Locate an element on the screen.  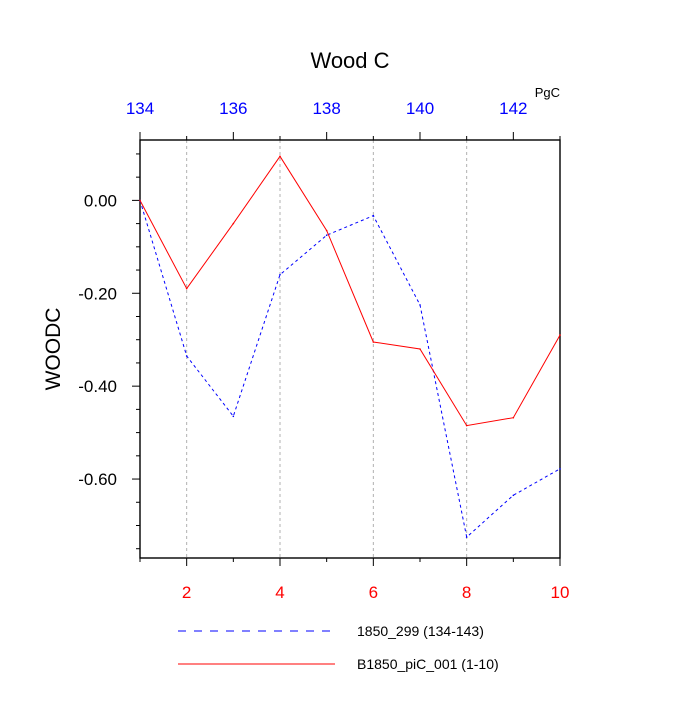
y-tick-label: 0.00 is located at coordinates (100, 200).